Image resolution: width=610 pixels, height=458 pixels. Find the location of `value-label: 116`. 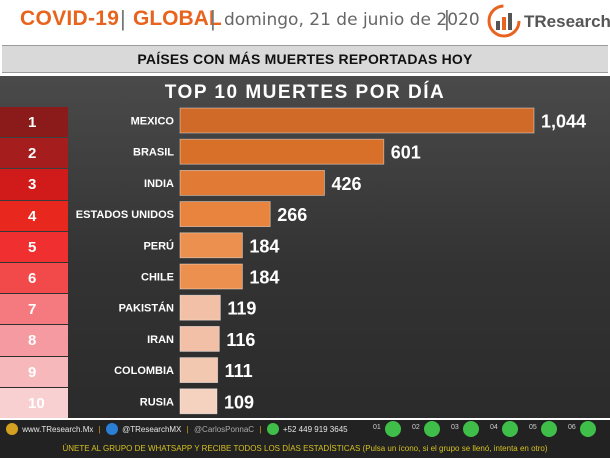

value-label: 116 is located at coordinates (240, 340).